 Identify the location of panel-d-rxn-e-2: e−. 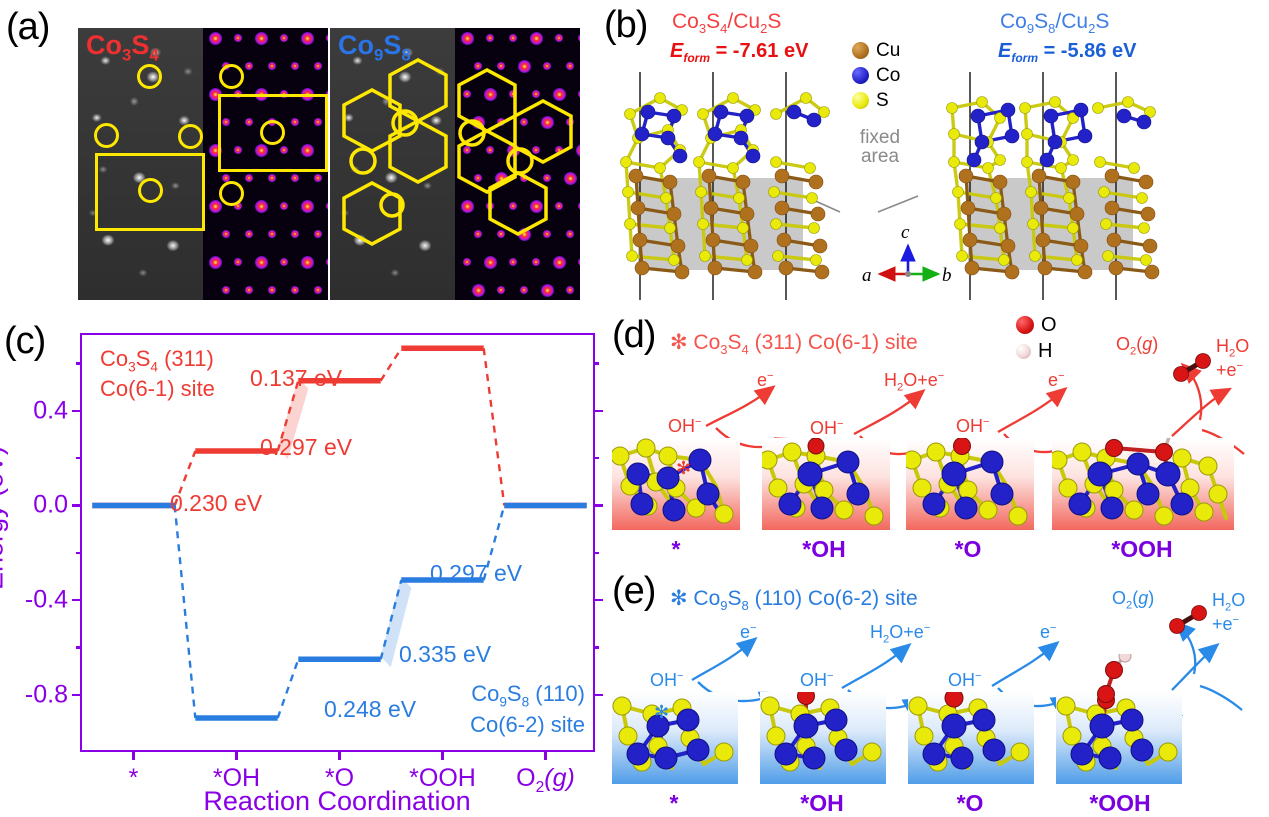
(1056, 380).